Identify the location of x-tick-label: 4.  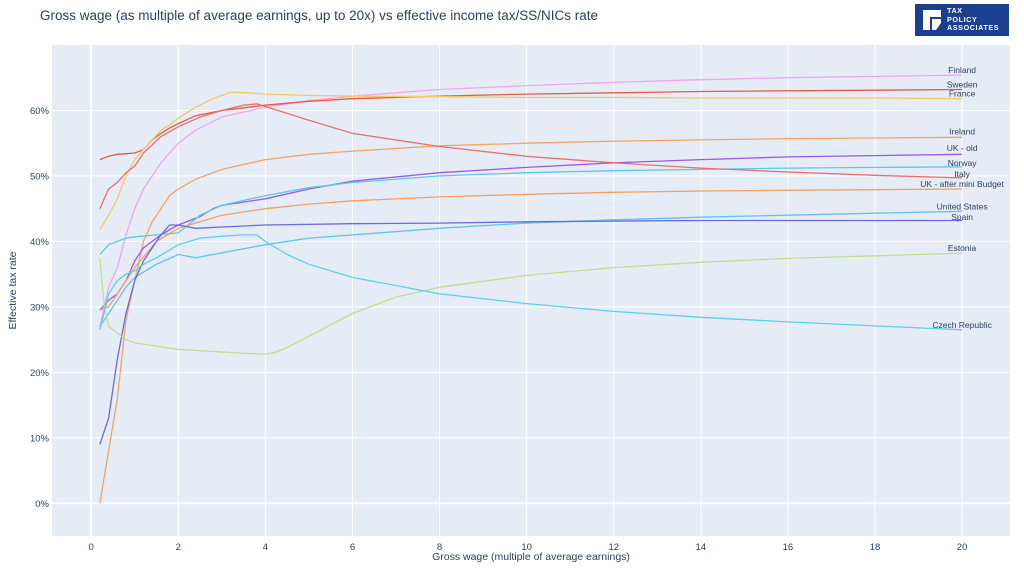
(265, 547).